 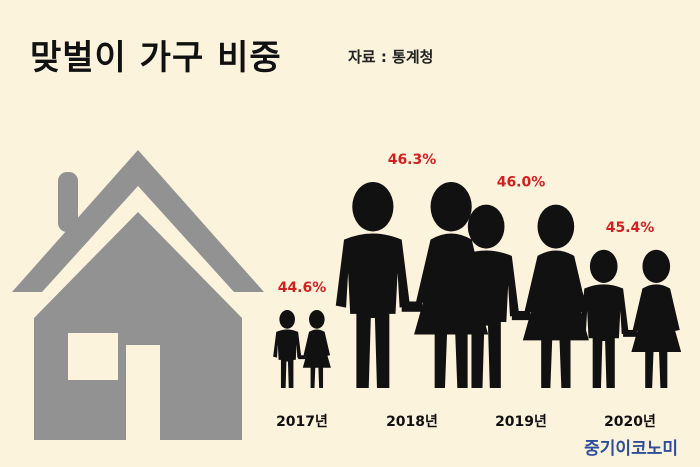 What do you see at coordinates (302, 288) in the screenshot?
I see `value-label: 44.6%` at bounding box center [302, 288].